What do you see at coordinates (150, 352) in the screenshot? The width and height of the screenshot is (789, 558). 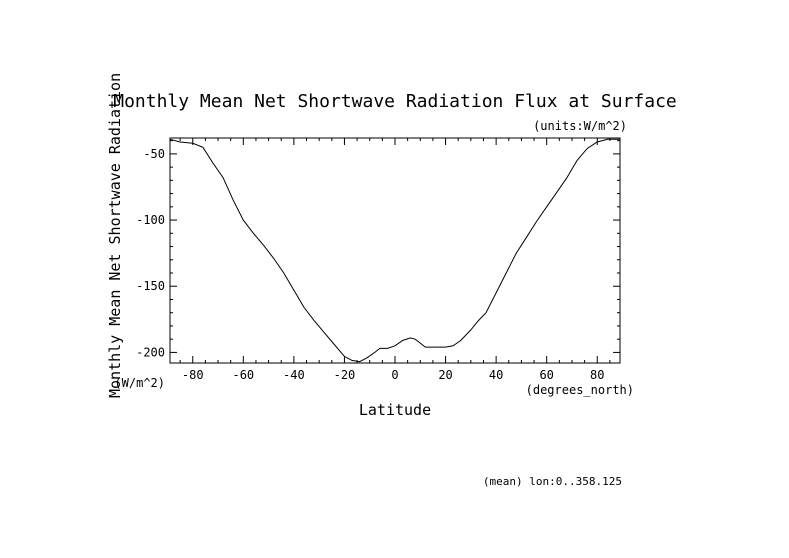 I see `y-tick-label: -200` at bounding box center [150, 352].